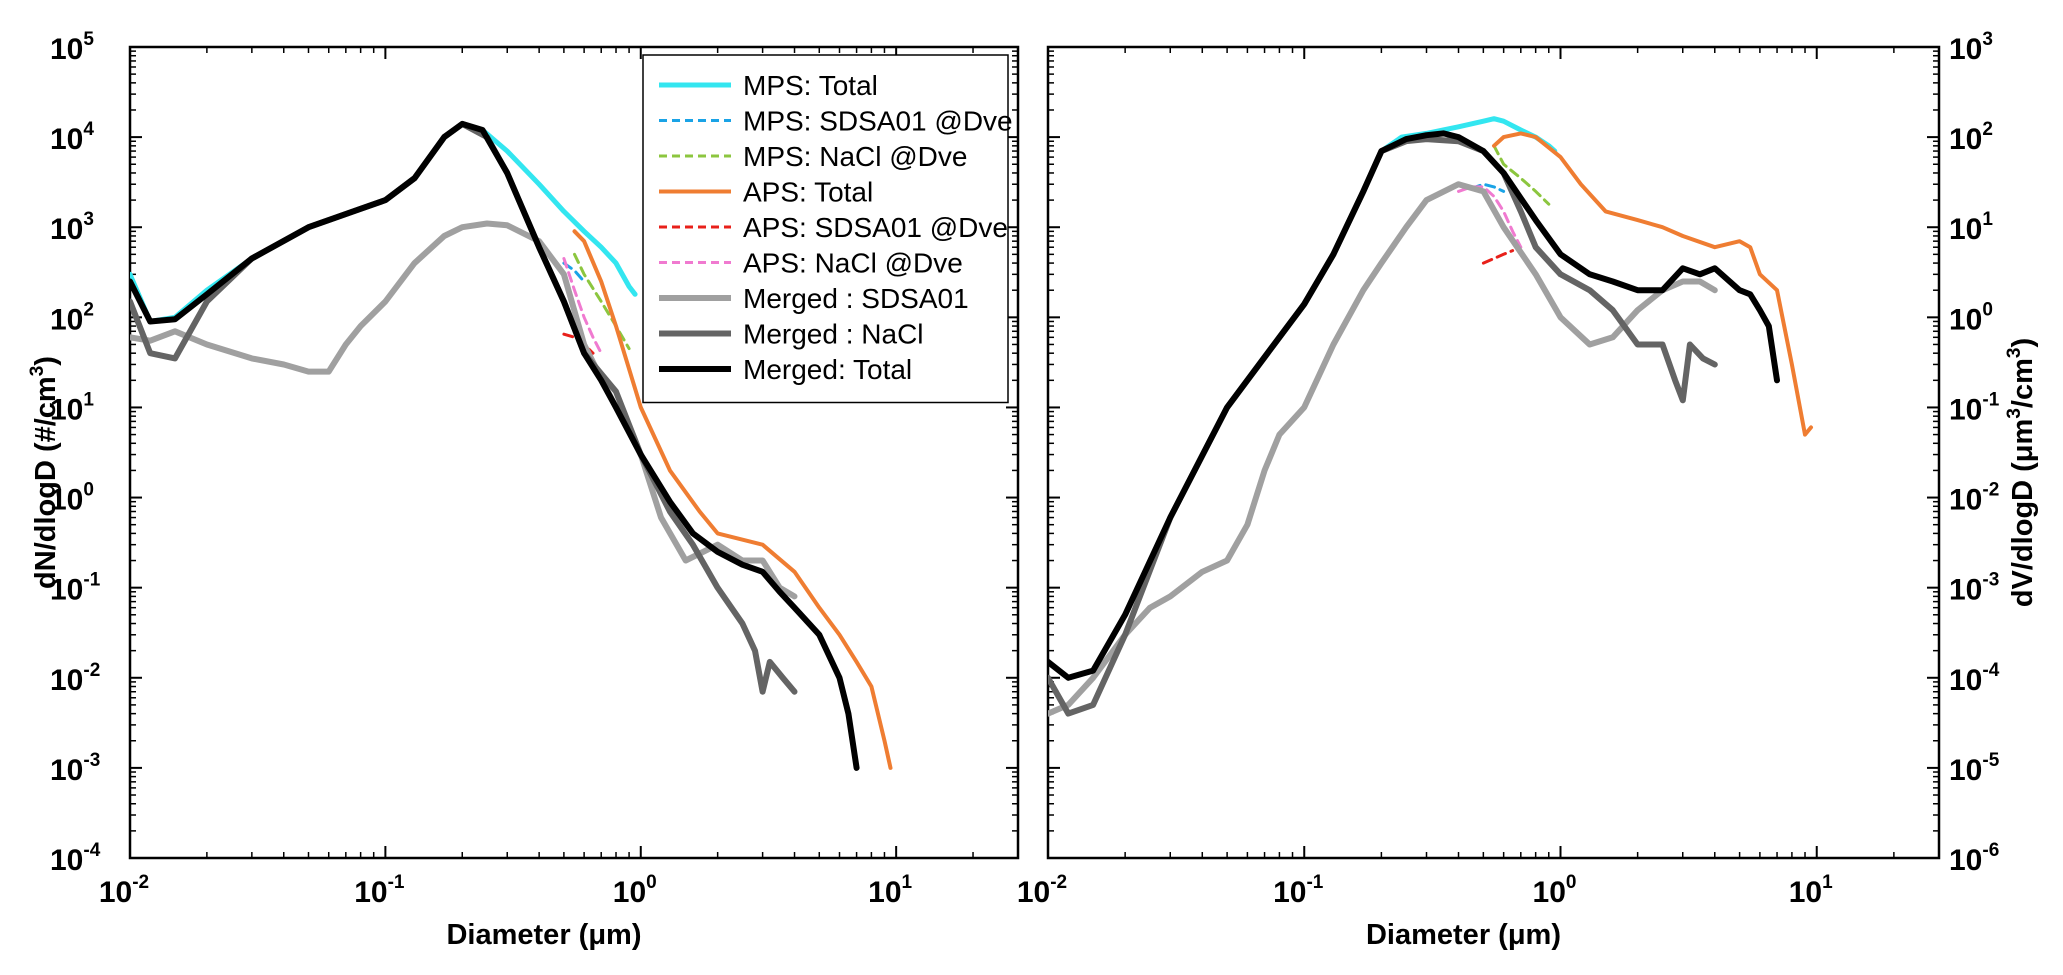  What do you see at coordinates (853, 263) in the screenshot?
I see `legend-label: APS: NaCl @Dve` at bounding box center [853, 263].